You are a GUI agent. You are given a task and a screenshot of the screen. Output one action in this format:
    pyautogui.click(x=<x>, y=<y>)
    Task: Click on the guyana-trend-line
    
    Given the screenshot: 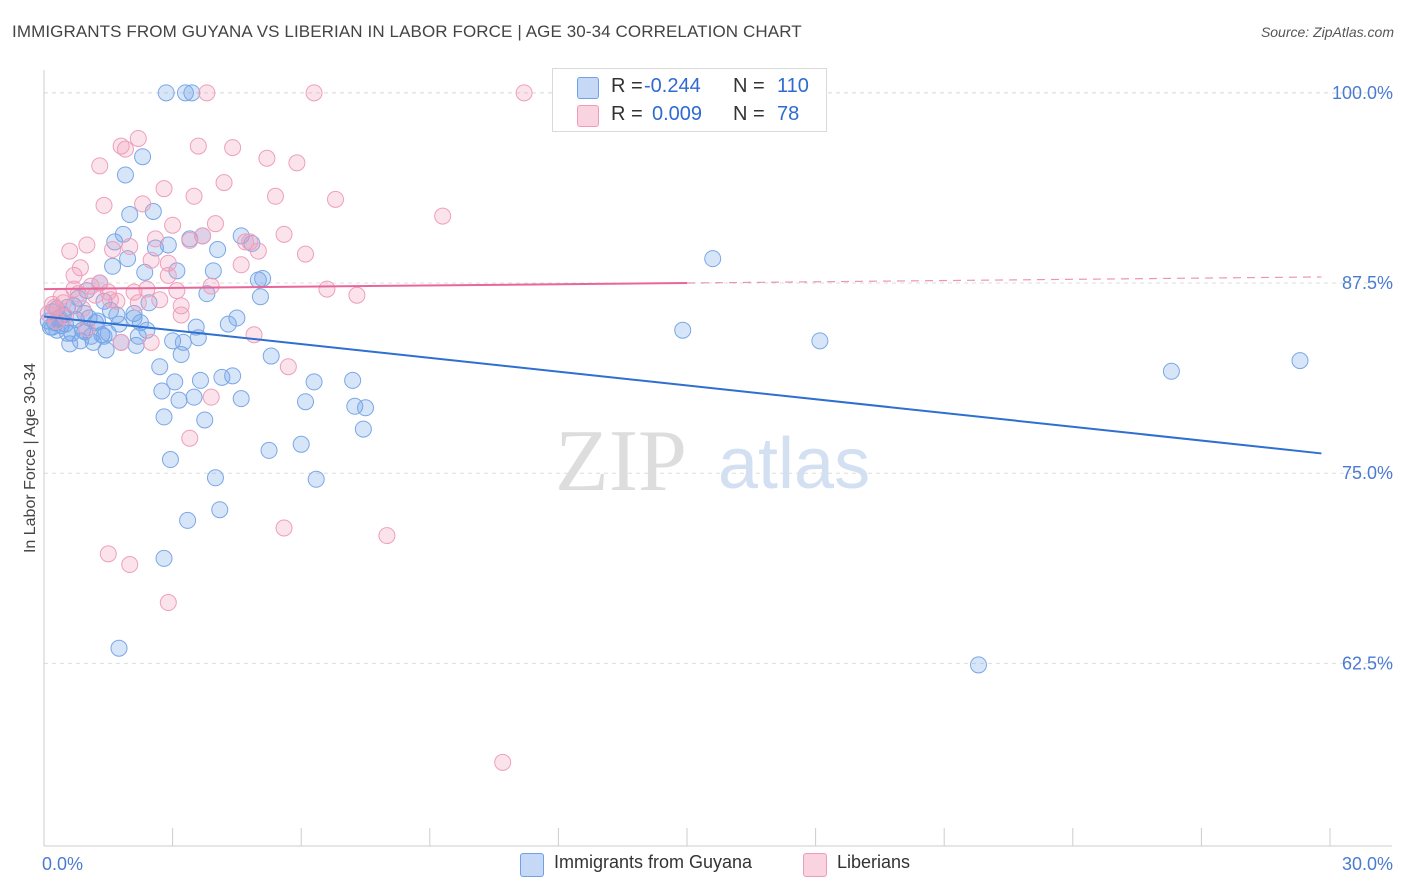 What is the action you would take?
    pyautogui.click(x=682, y=385)
    